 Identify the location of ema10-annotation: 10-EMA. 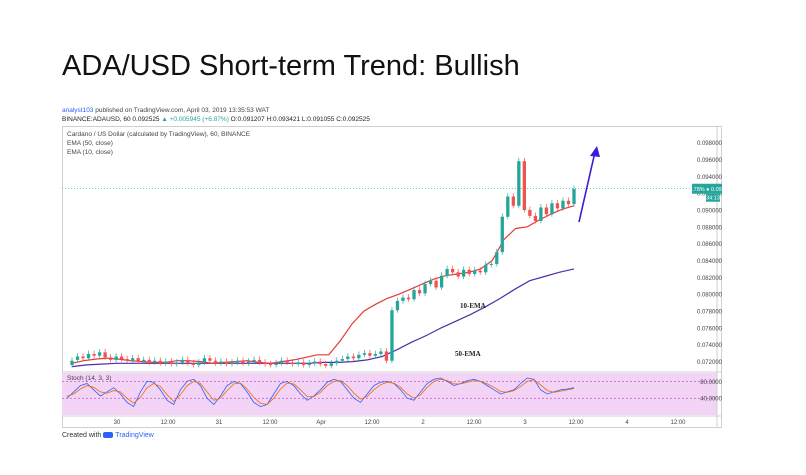
(473, 306).